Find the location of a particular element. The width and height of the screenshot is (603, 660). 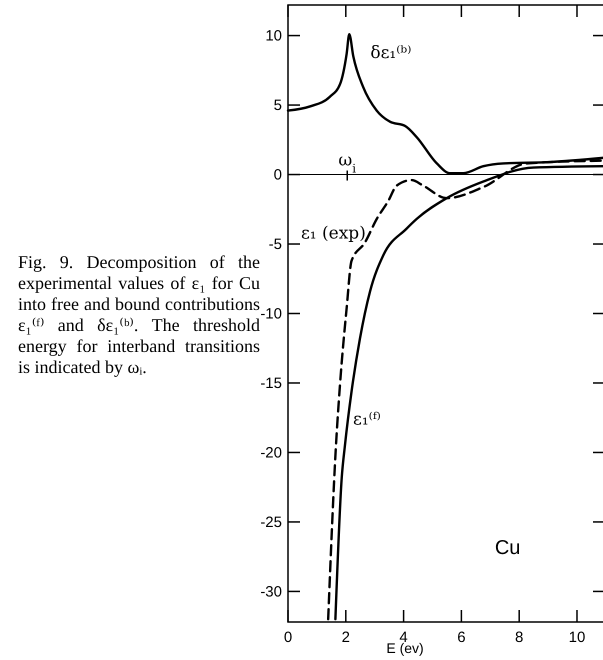

x-tick-label: 10 is located at coordinates (577, 637).